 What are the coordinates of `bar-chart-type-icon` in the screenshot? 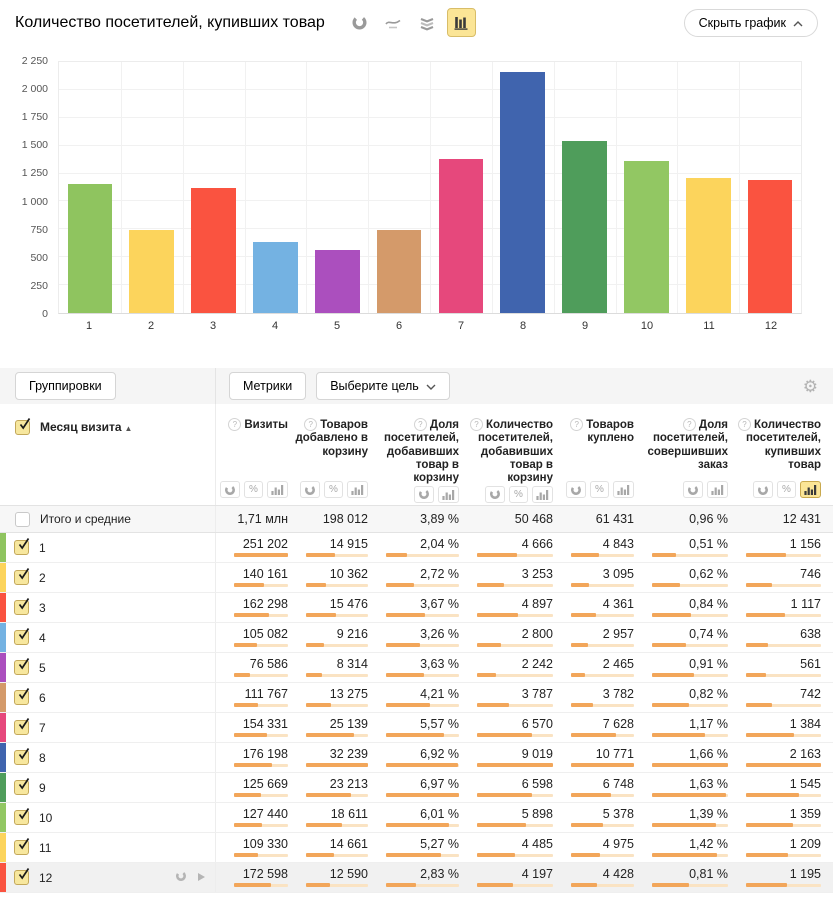 It's located at (461, 22).